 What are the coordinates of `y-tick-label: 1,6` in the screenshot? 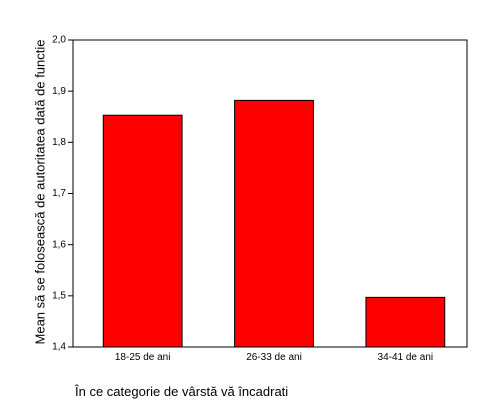 It's located at (59, 244).